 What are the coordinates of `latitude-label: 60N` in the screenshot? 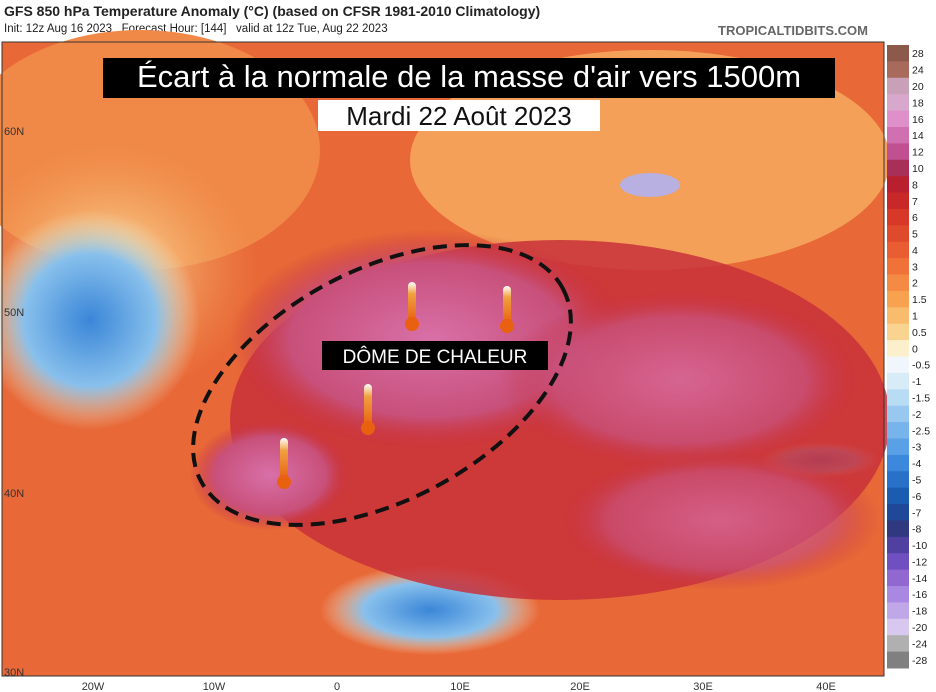 It's located at (14, 132).